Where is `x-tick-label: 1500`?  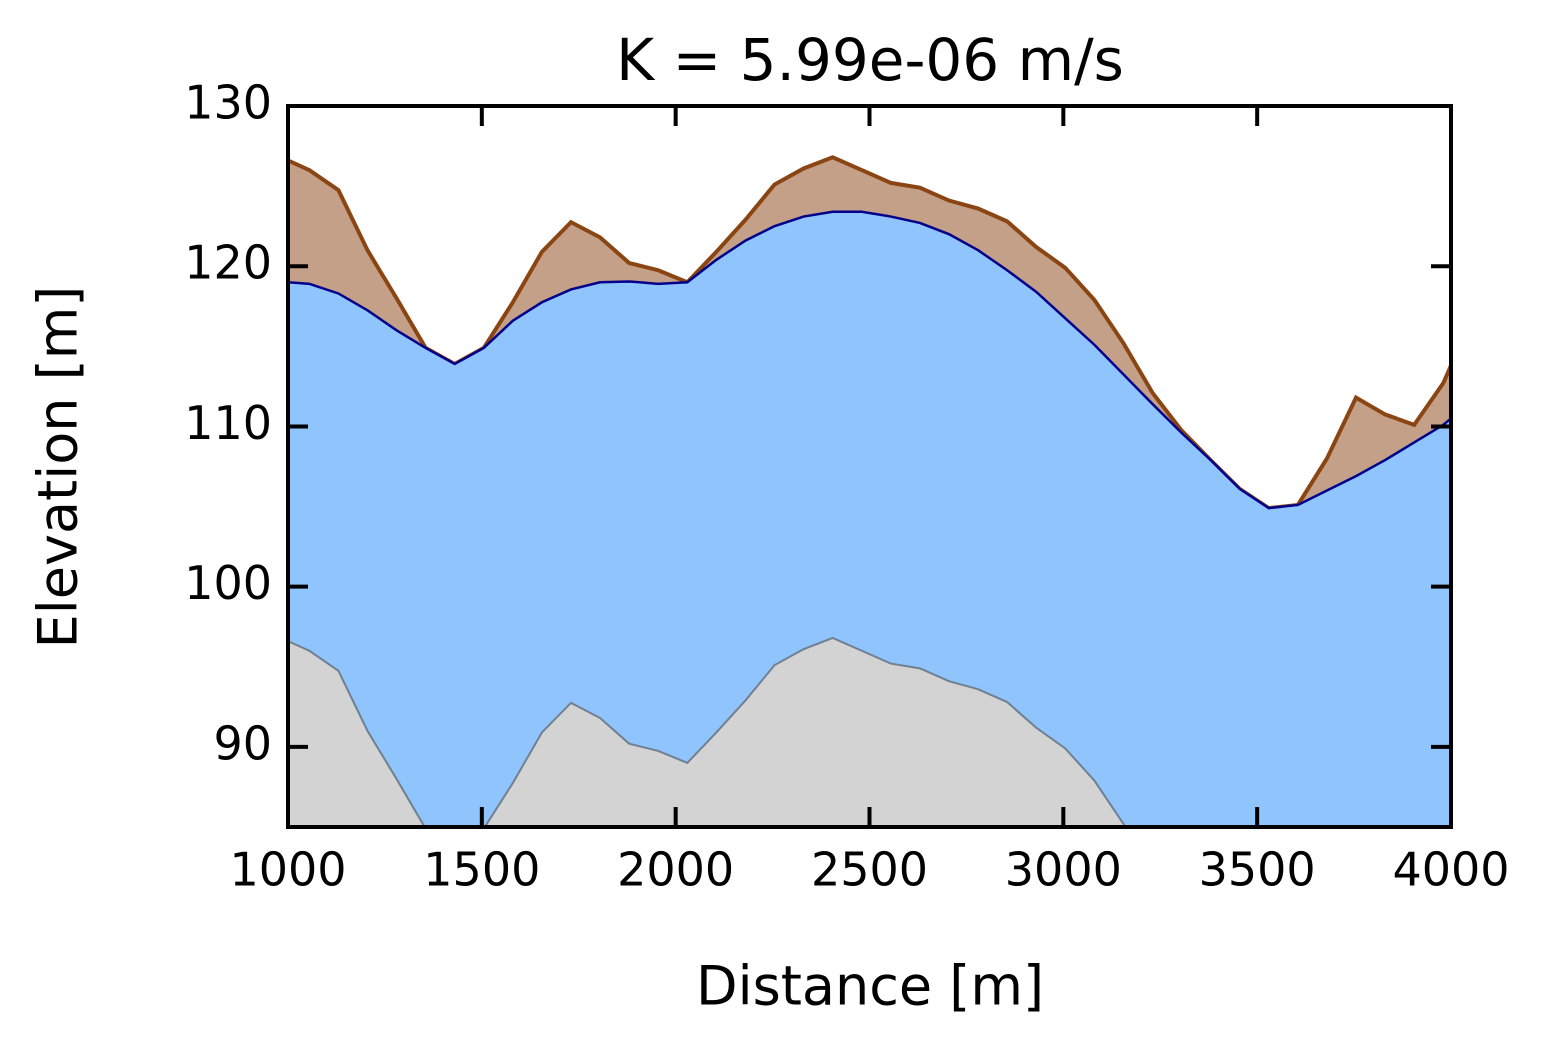
x-tick-label: 1500 is located at coordinates (481, 870).